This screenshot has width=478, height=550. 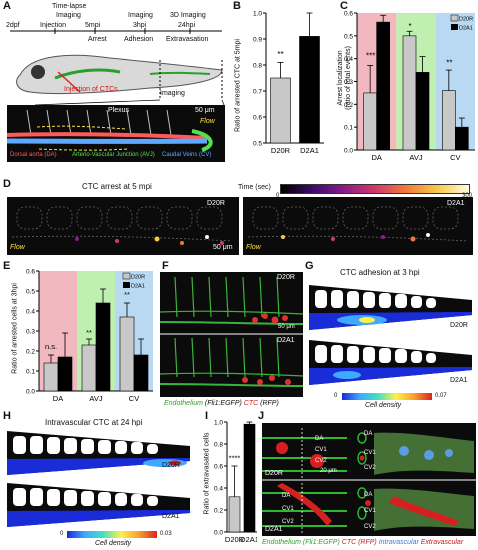 What do you see at coordinates (205, 110) in the screenshot?
I see `scale-bar-a: 50 μm` at bounding box center [205, 110].